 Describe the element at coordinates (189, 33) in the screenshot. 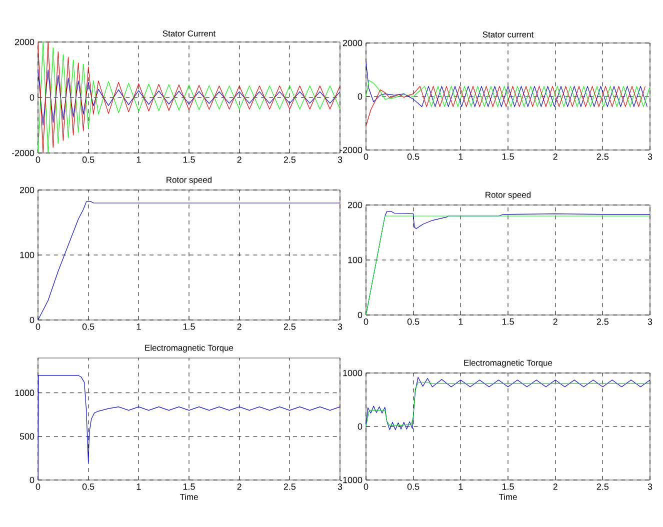

I see `chart-title: Stator Current` at that location.